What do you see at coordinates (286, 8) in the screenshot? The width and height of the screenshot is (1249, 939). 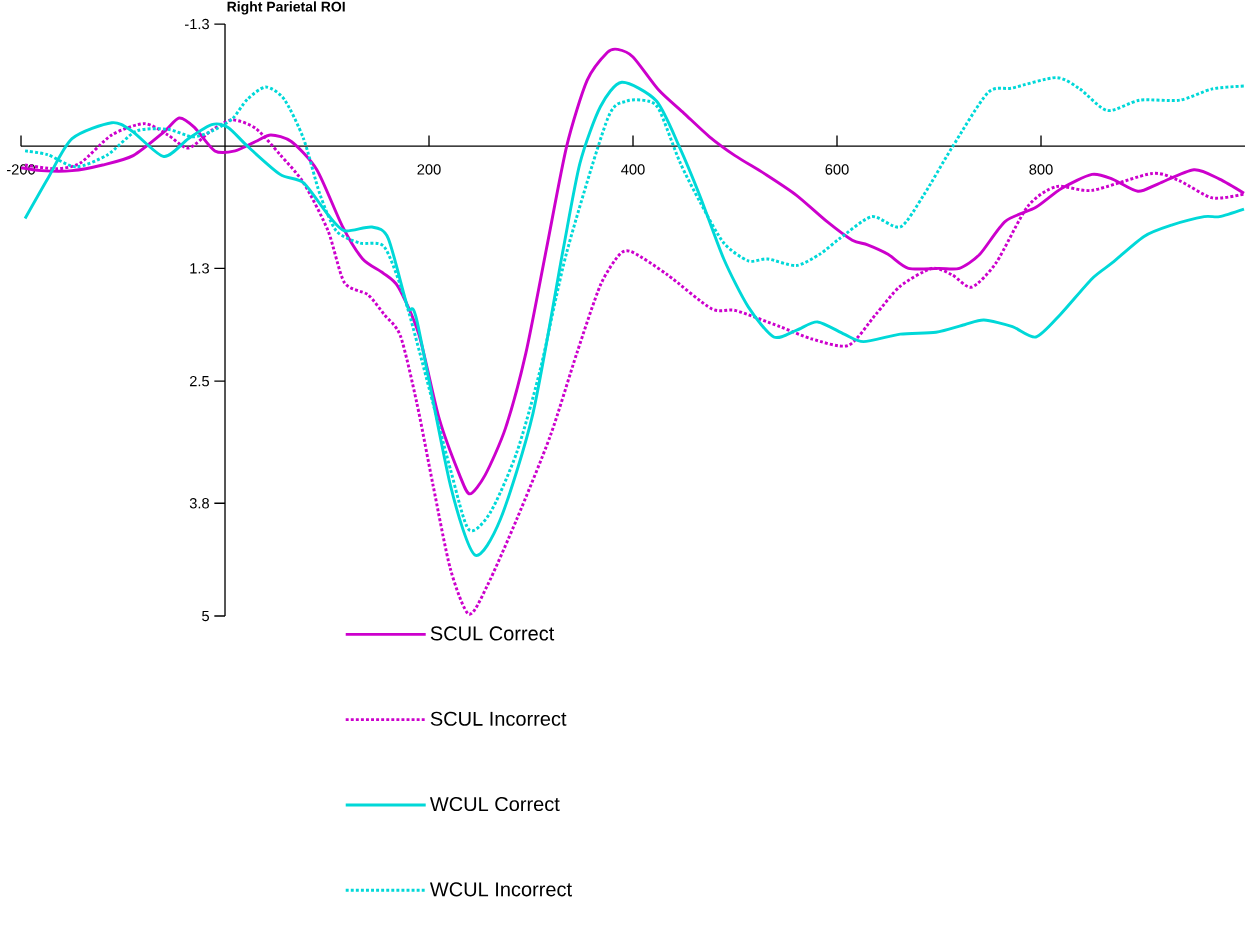 I see `chart-title: Right Parietal ROI` at bounding box center [286, 8].